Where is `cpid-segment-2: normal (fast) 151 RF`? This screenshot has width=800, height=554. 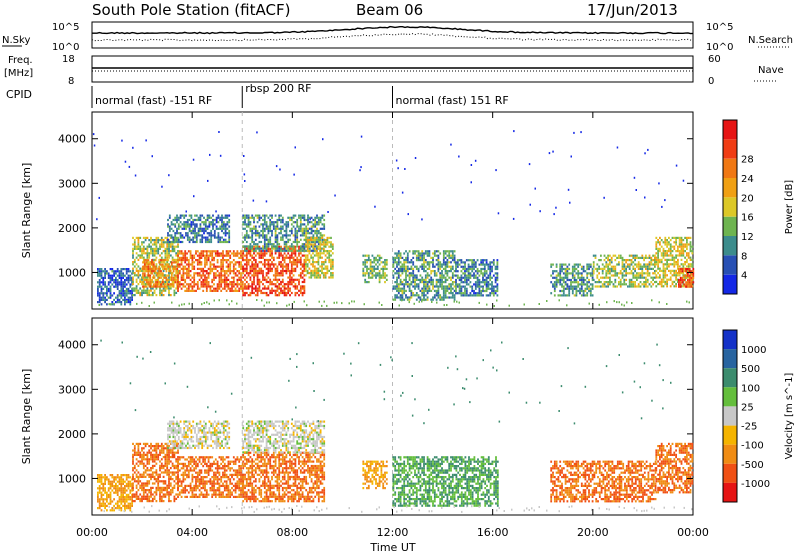 cpid-segment-2: normal (fast) 151 RF is located at coordinates (452, 100).